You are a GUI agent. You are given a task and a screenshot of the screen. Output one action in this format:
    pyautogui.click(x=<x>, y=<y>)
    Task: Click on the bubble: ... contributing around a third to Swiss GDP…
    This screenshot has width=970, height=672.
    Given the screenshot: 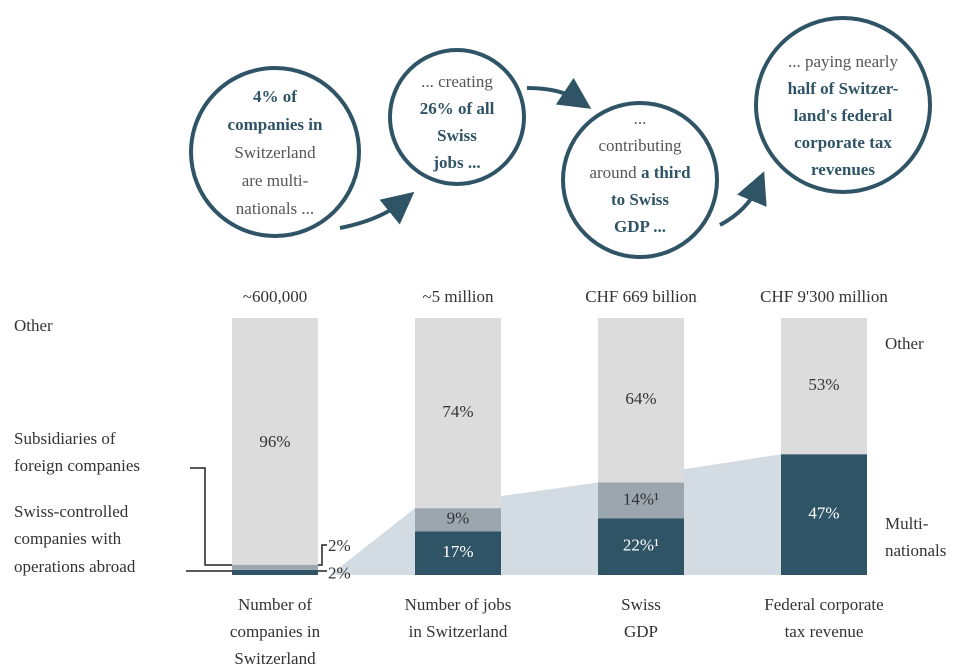 What is the action you would take?
    pyautogui.click(x=640, y=180)
    